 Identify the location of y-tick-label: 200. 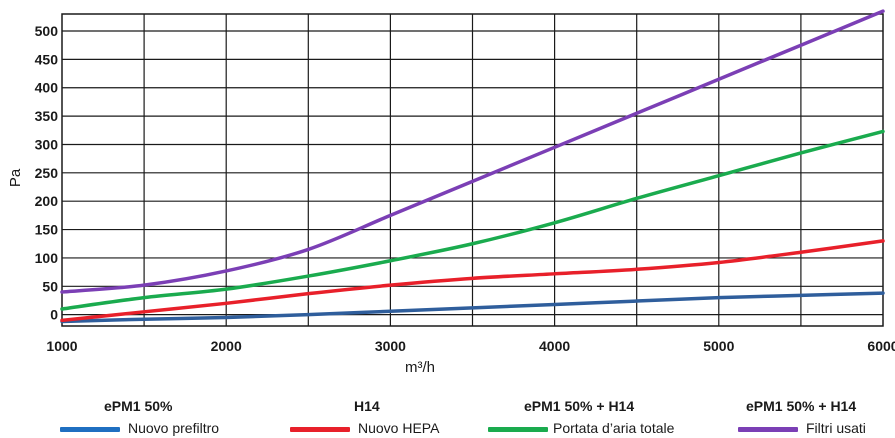
(47, 201).